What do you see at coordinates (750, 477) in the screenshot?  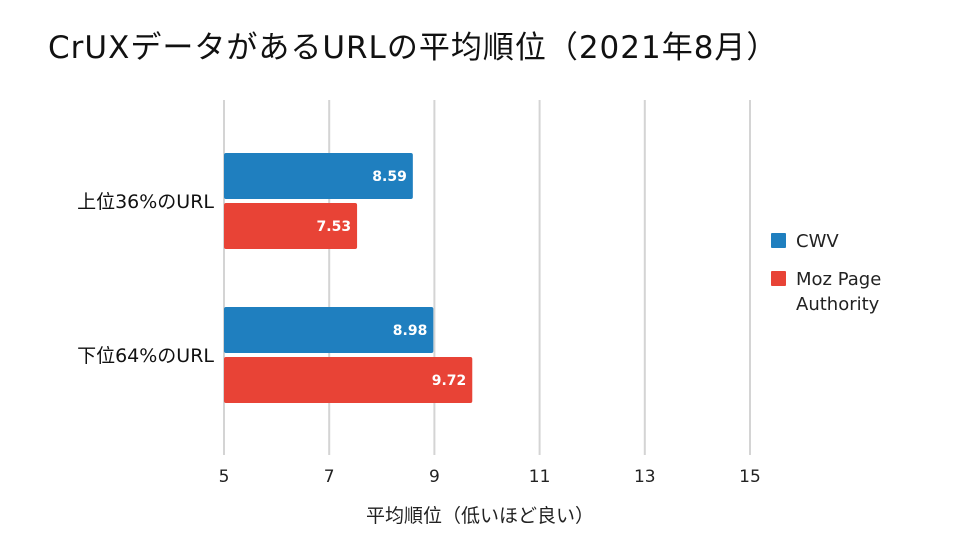 I see `x-tick-label: 15` at bounding box center [750, 477].